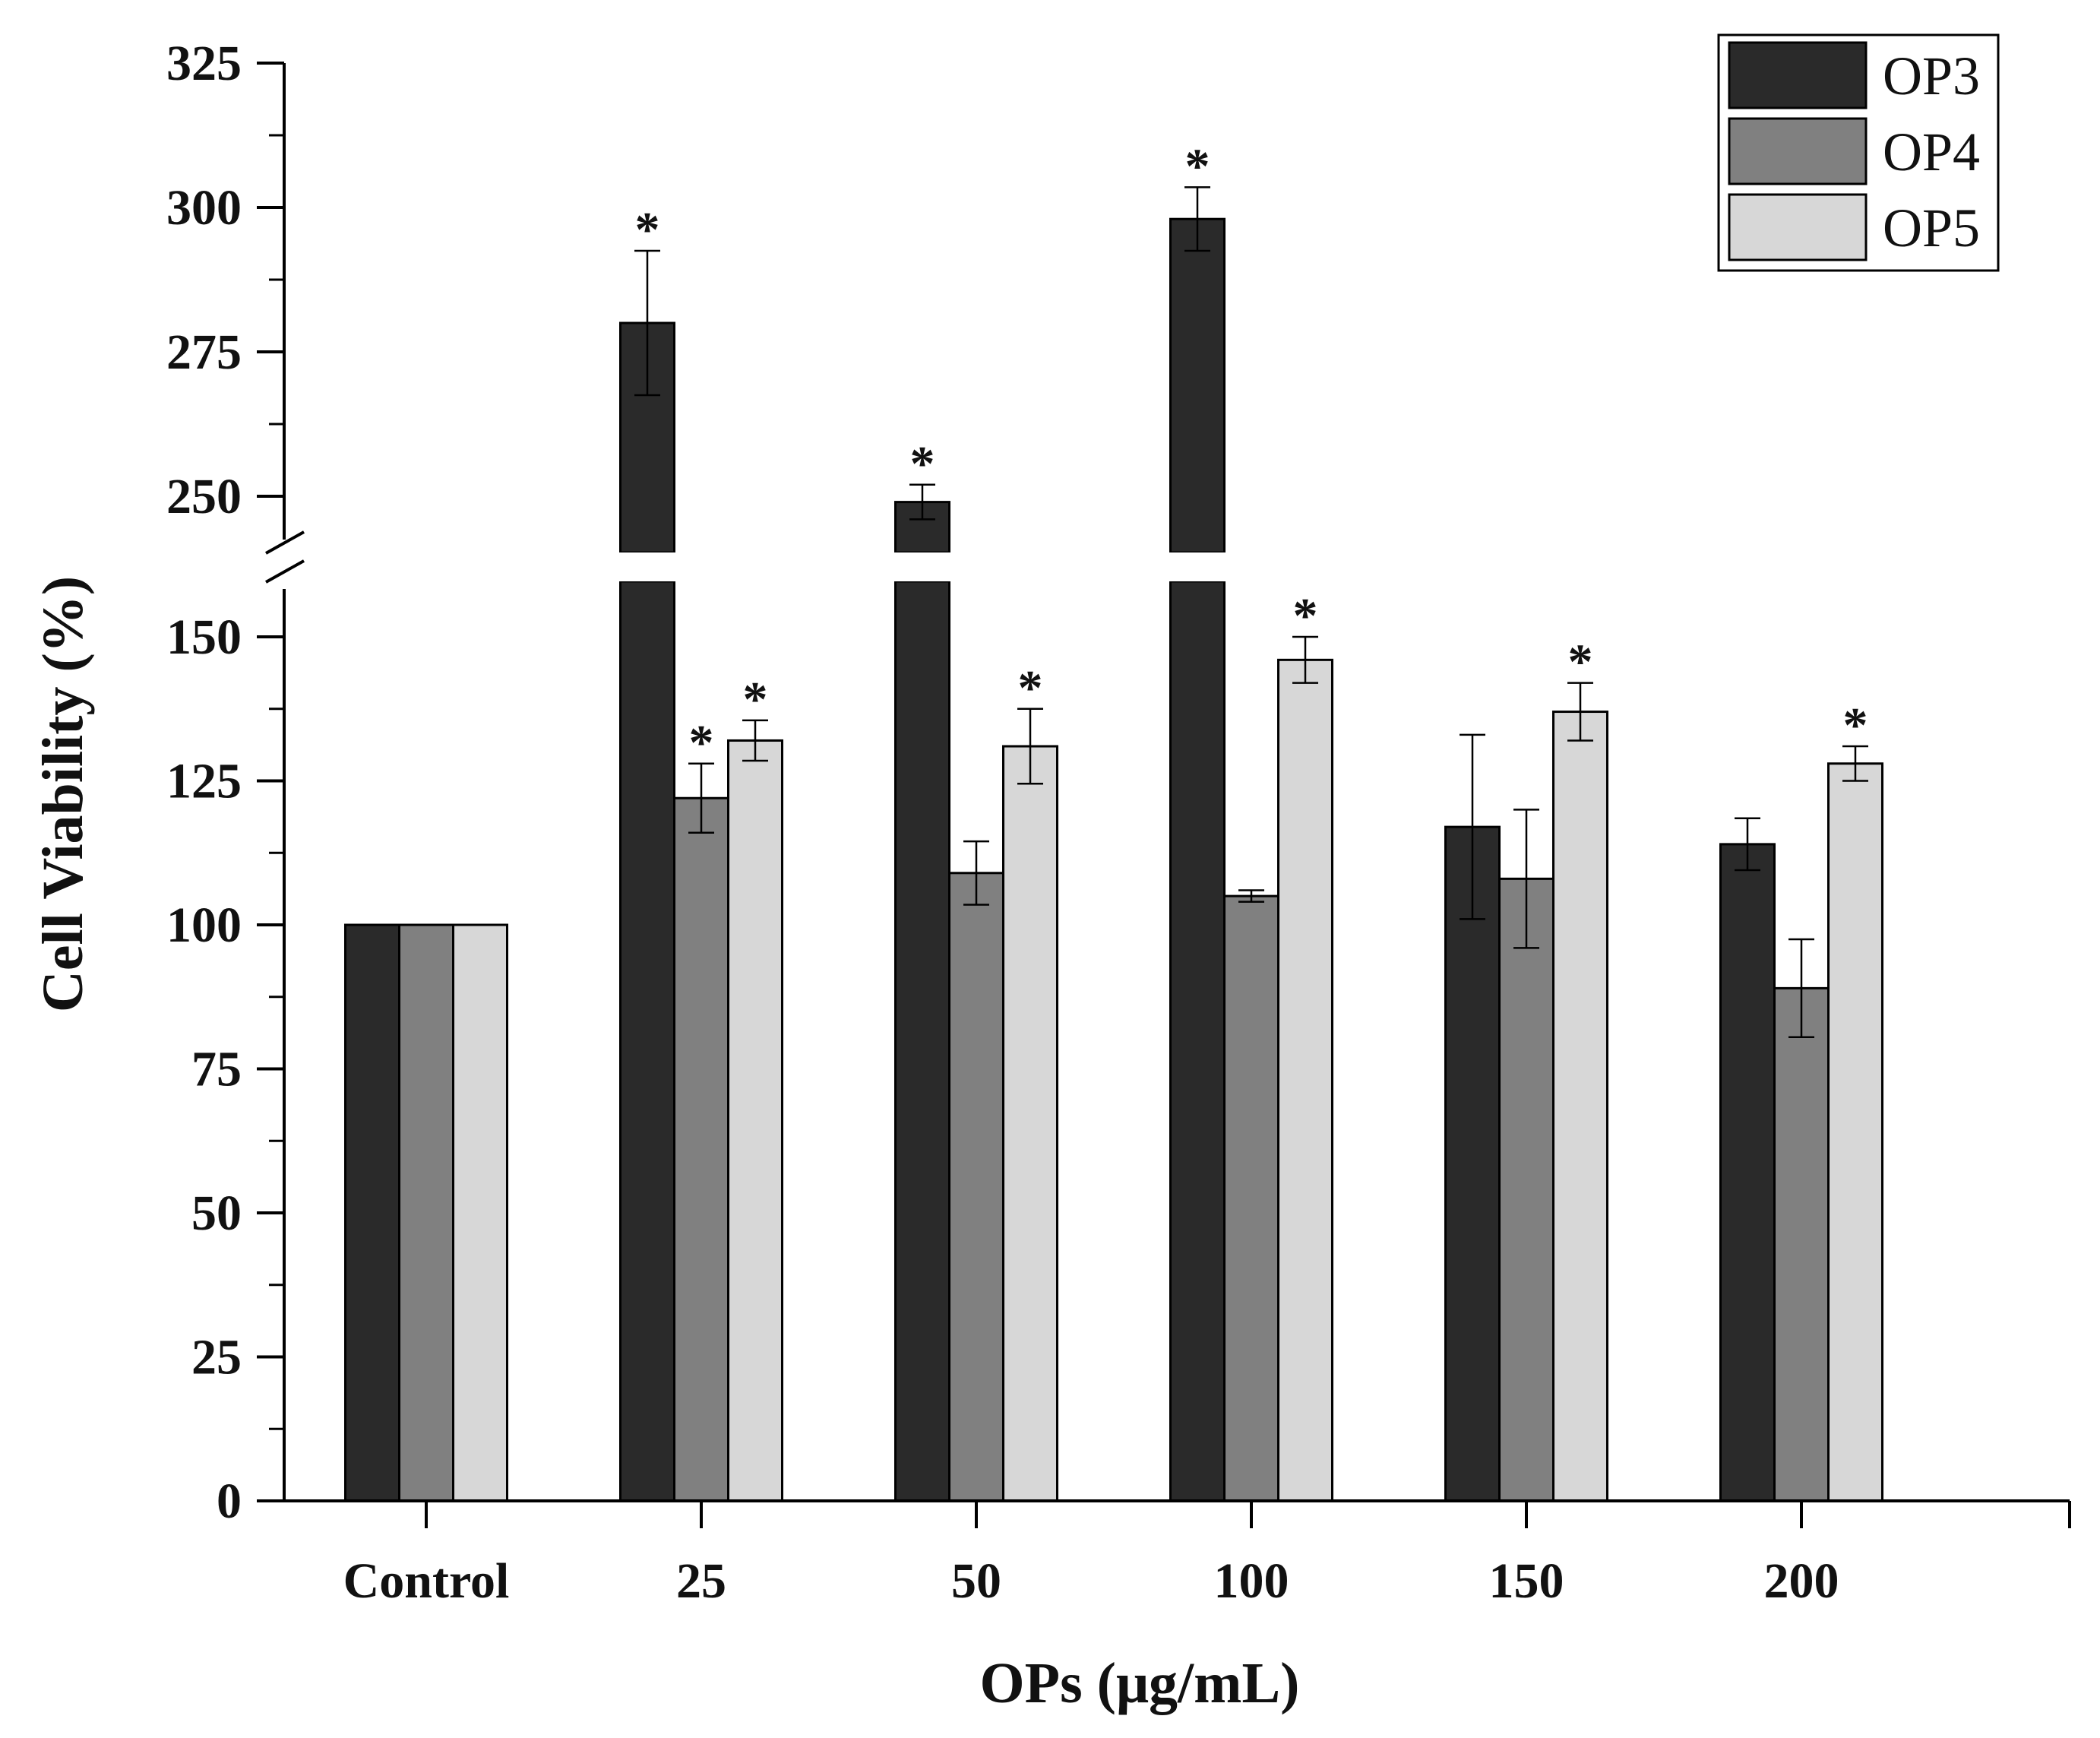 Image resolution: width=2100 pixels, height=1738 pixels. What do you see at coordinates (976, 1581) in the screenshot?
I see `x-tick-label: 50` at bounding box center [976, 1581].